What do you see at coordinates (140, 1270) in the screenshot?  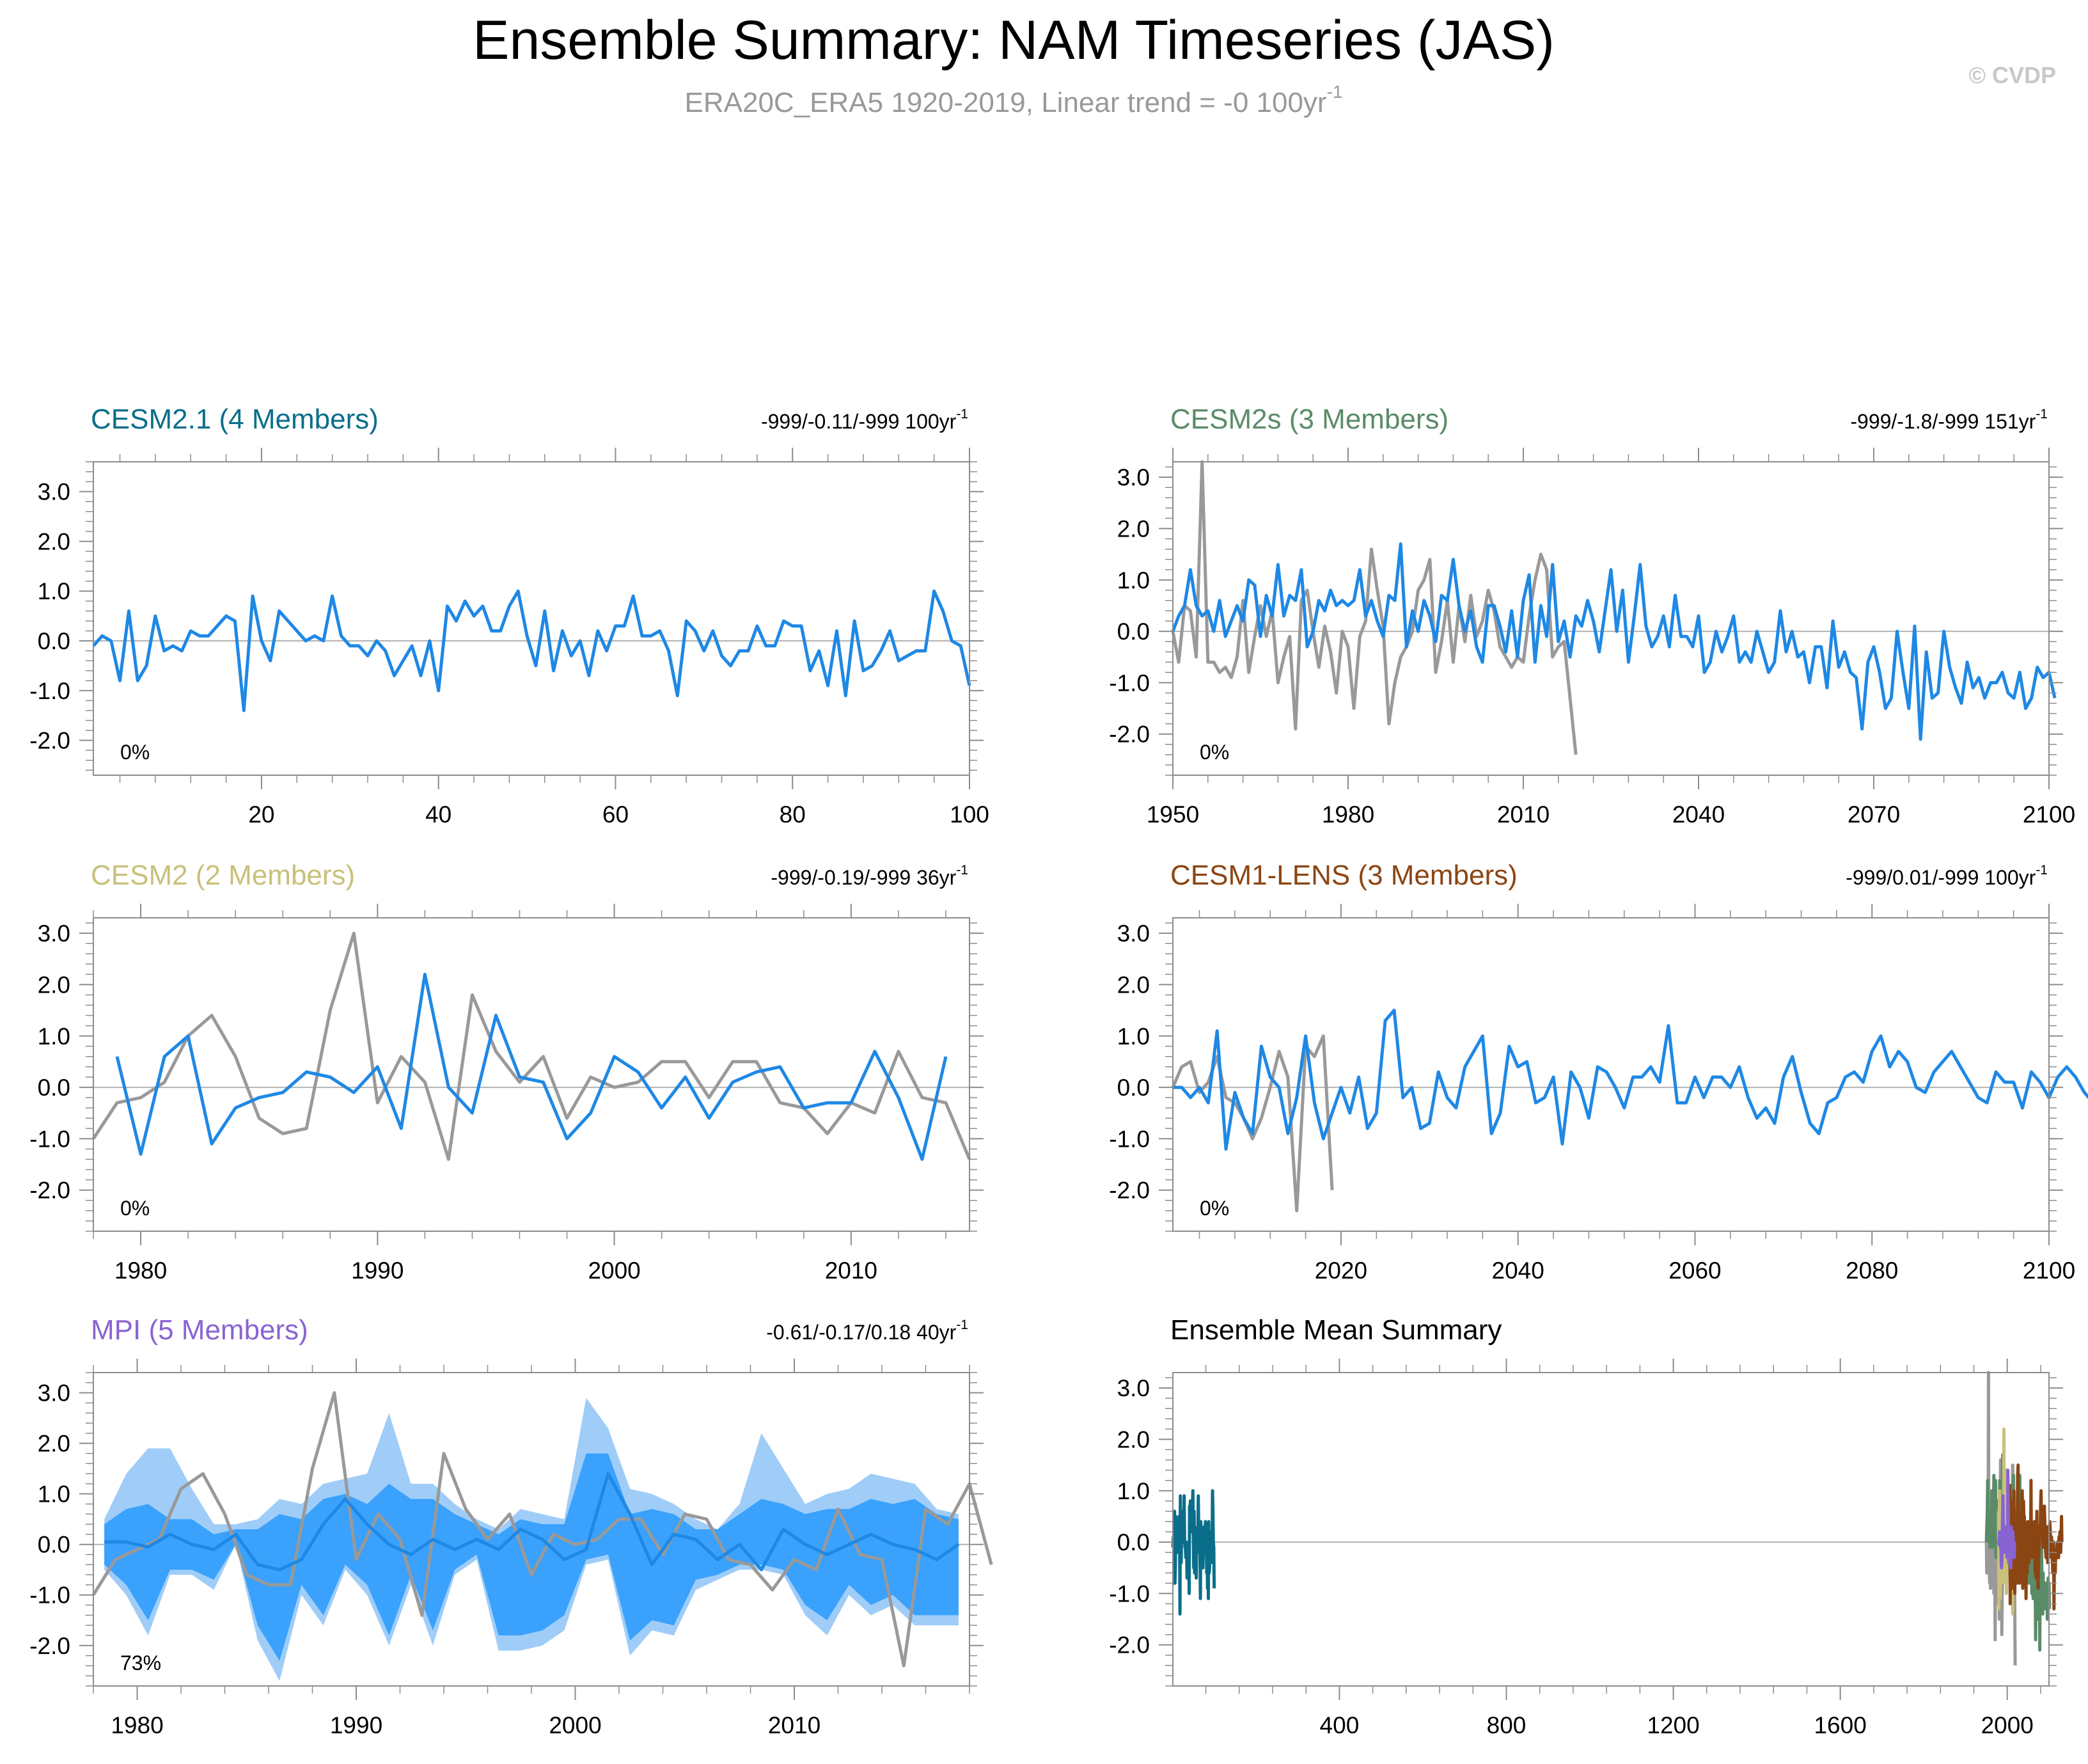 I see `x-tick-label: 1980` at bounding box center [140, 1270].